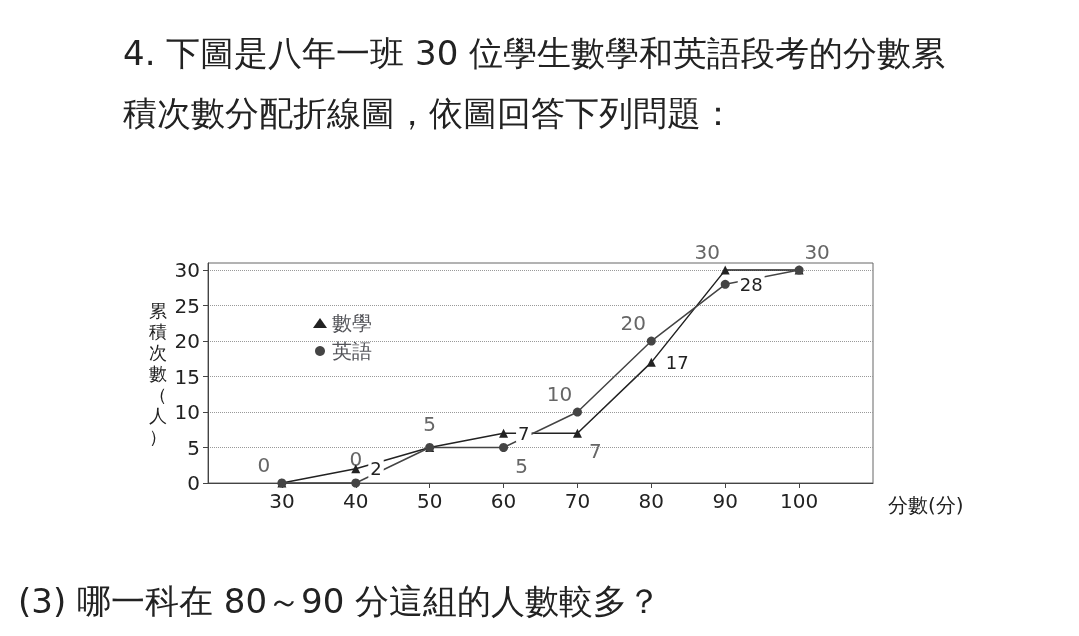 This screenshot has height=636, width=1079. What do you see at coordinates (429, 501) in the screenshot?
I see `x-tick-label: 50` at bounding box center [429, 501].